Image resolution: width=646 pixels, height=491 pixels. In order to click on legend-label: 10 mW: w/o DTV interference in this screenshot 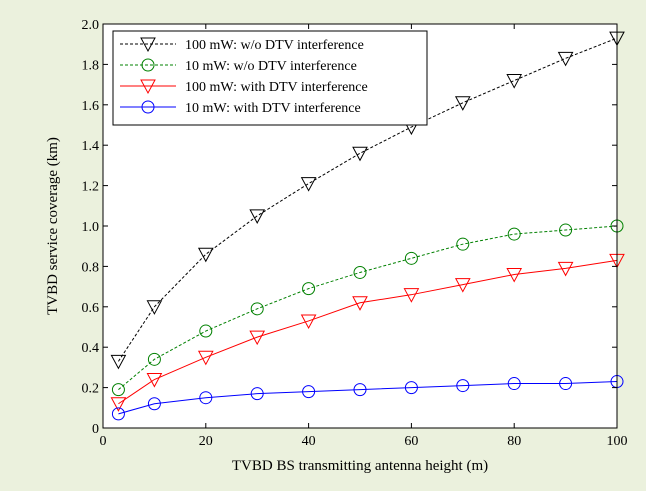, I will do `click(271, 66)`.